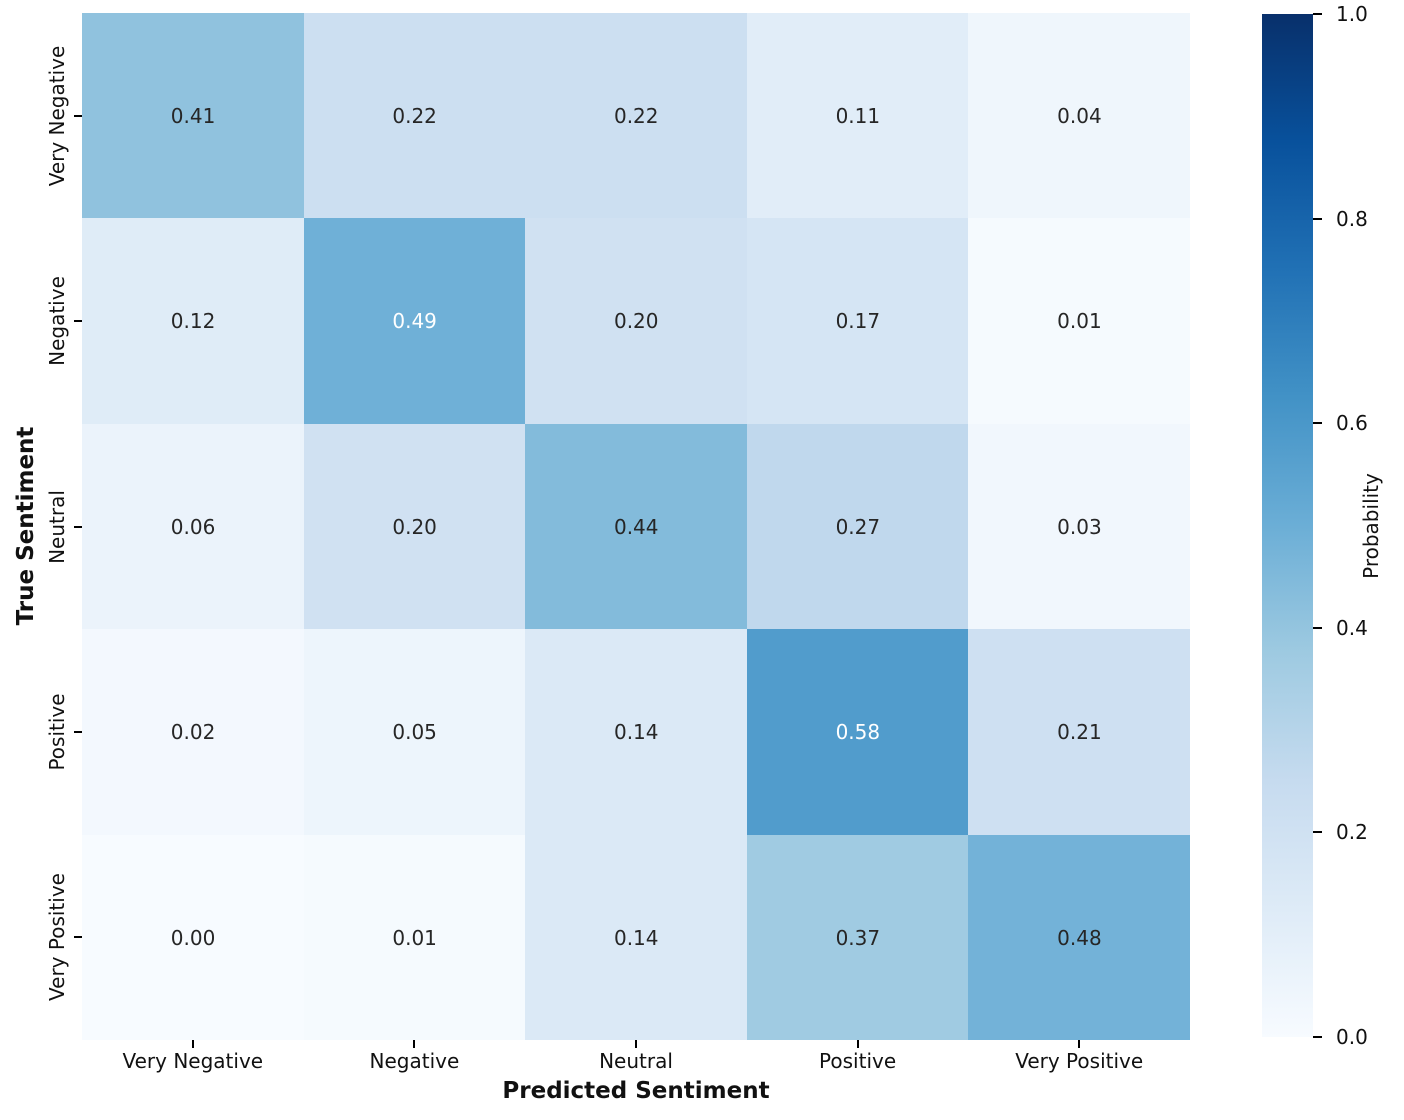 This screenshot has width=1404, height=1120. What do you see at coordinates (1352, 423) in the screenshot?
I see `colorbar-tick-label: 0.6` at bounding box center [1352, 423].